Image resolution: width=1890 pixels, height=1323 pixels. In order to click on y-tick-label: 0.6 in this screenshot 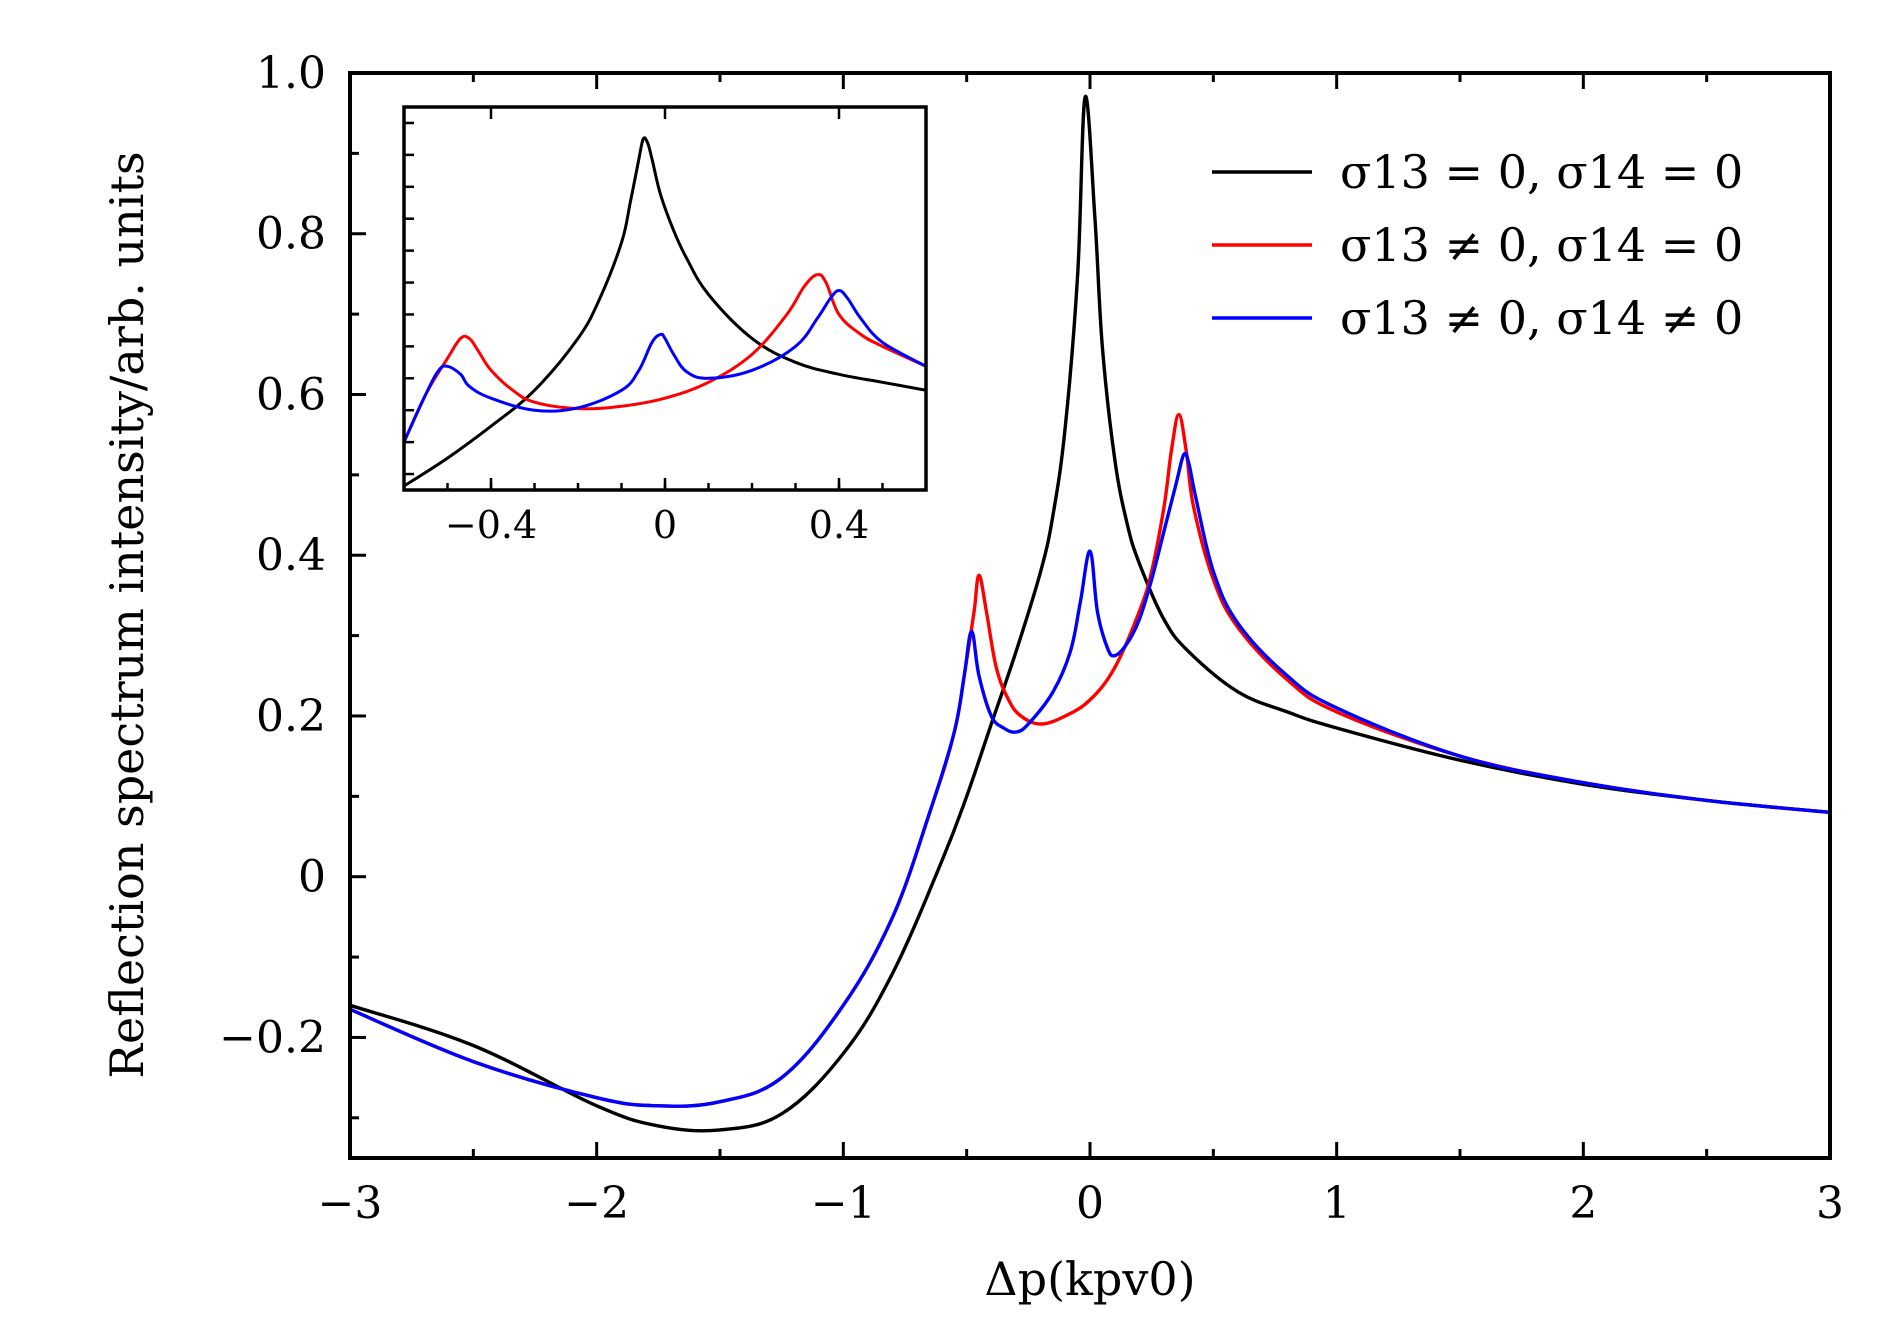, I will do `click(291, 394)`.